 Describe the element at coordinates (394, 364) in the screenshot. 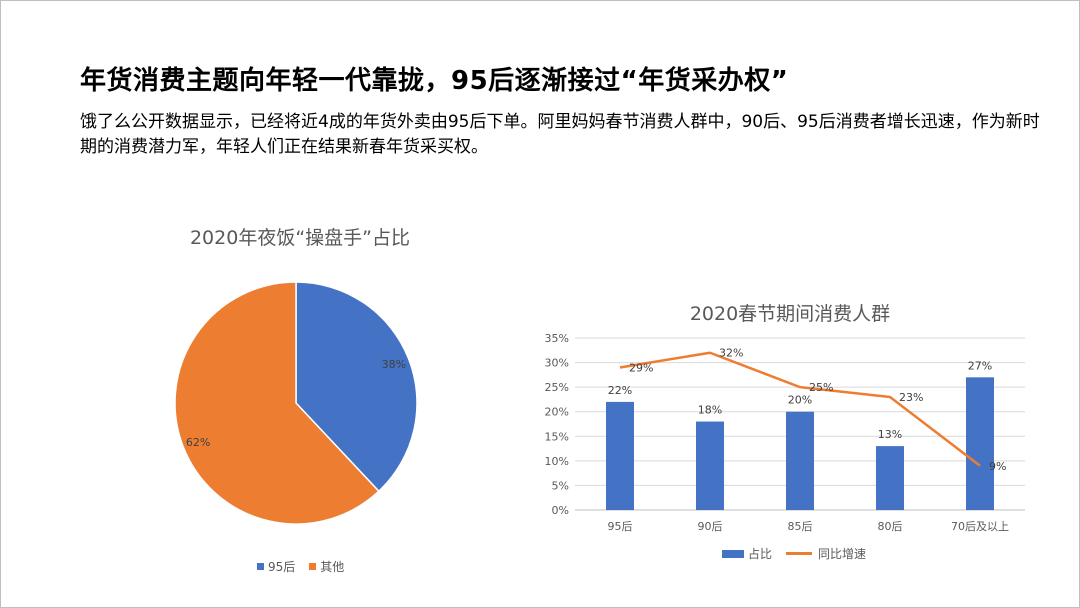

I see `pie-data-label-0: 38%` at that location.